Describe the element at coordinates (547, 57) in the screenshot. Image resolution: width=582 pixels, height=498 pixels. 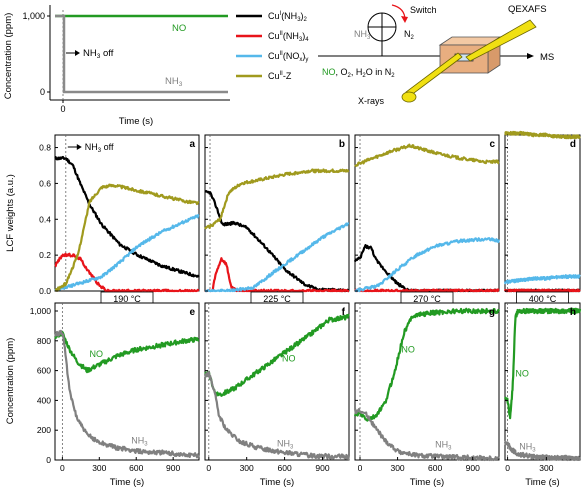
I see `ms-label: MS` at that location.